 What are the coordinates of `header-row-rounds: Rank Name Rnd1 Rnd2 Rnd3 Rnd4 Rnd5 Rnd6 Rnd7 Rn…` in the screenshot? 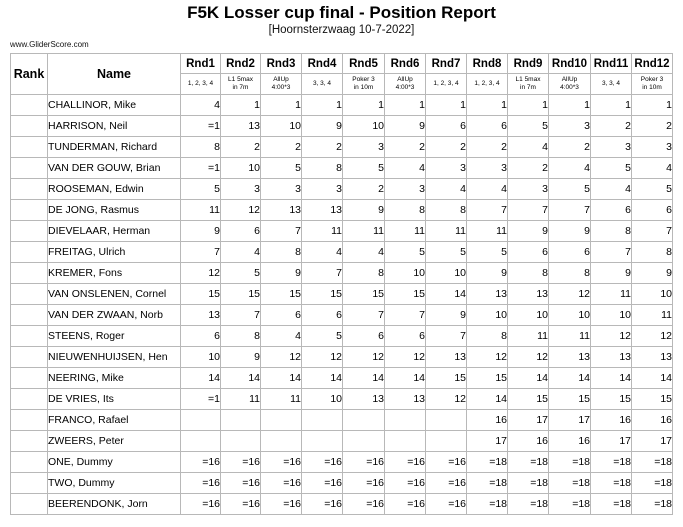 It's located at (341, 74).